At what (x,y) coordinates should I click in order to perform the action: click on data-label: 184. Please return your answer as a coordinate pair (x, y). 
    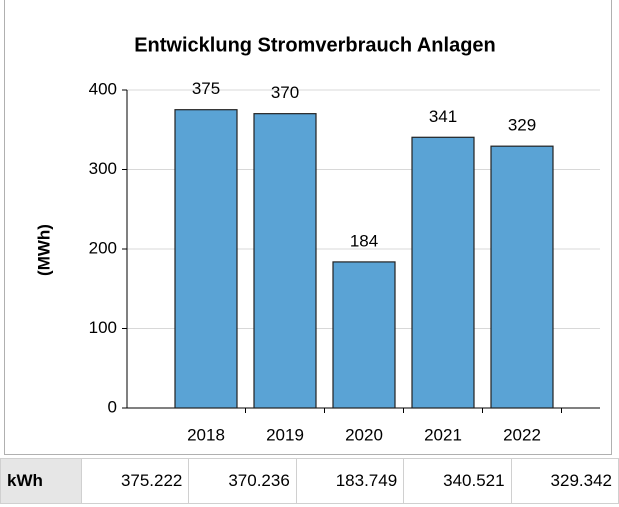
    Looking at the image, I should click on (364, 240).